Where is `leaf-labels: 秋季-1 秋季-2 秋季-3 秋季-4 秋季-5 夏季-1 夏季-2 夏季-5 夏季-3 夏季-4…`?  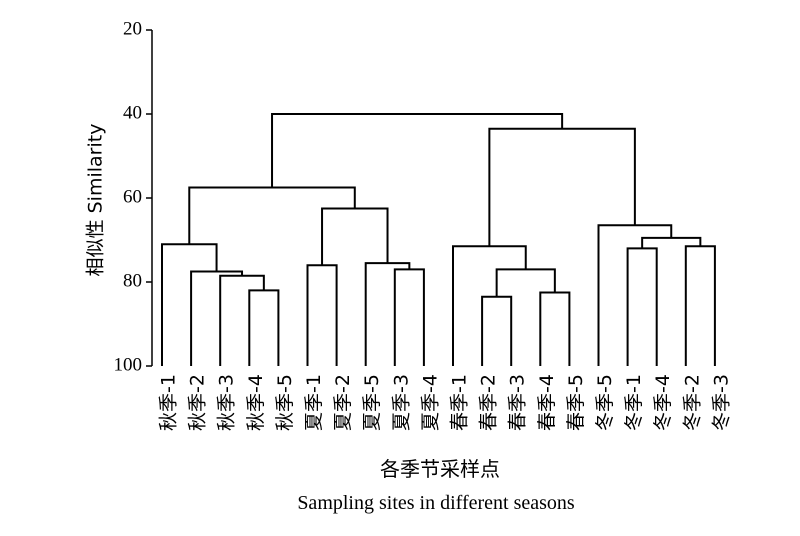
leaf-labels: 秋季-1 秋季-2 秋季-3 秋季-4 秋季-5 夏季-1 夏季-2 夏季-5 夏季-3 夏季-4… is located at coordinates (445, 402).